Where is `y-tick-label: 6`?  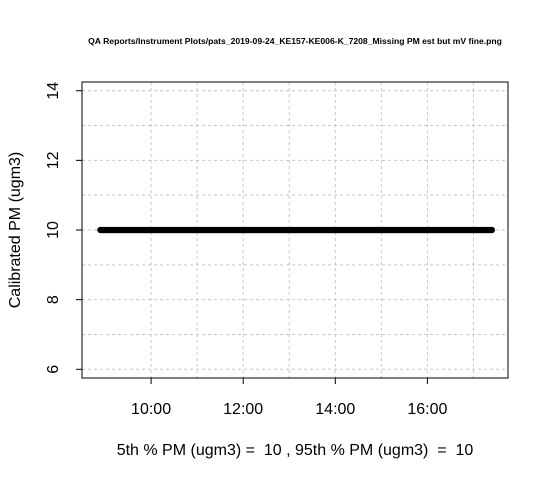 y-tick-label: 6 is located at coordinates (53, 369).